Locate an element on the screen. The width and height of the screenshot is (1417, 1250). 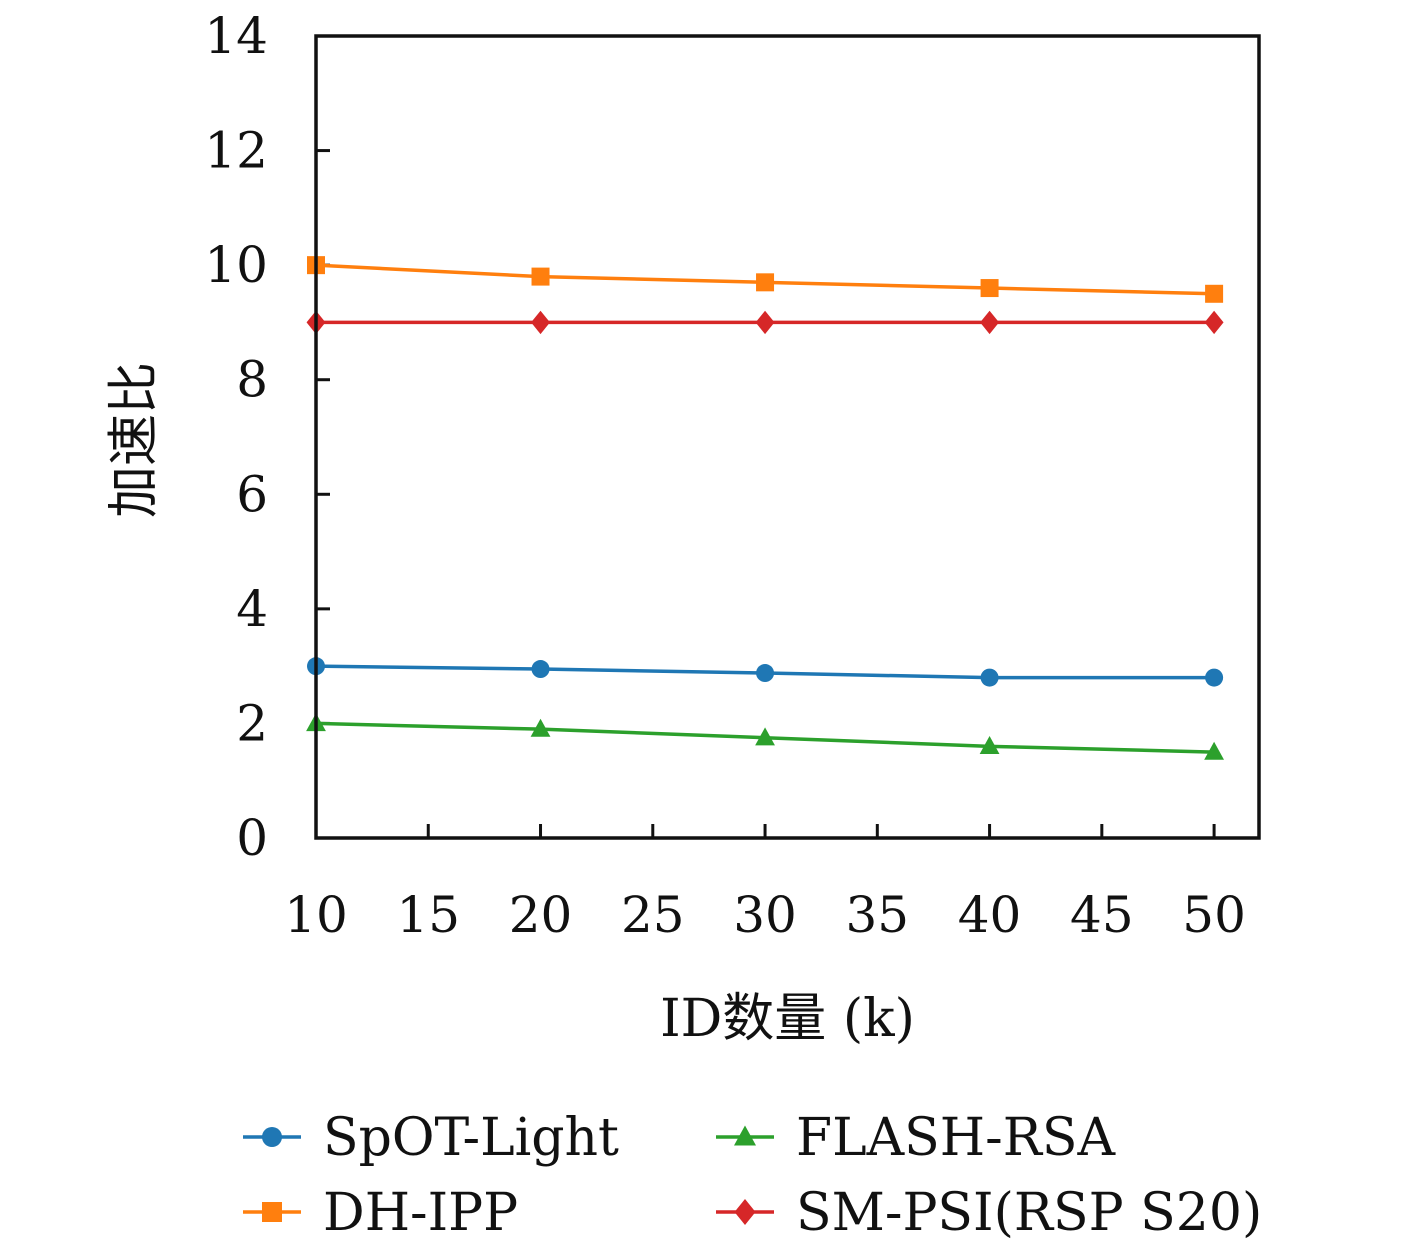
series-sm-psi-rsp-s20- is located at coordinates (765, 322).